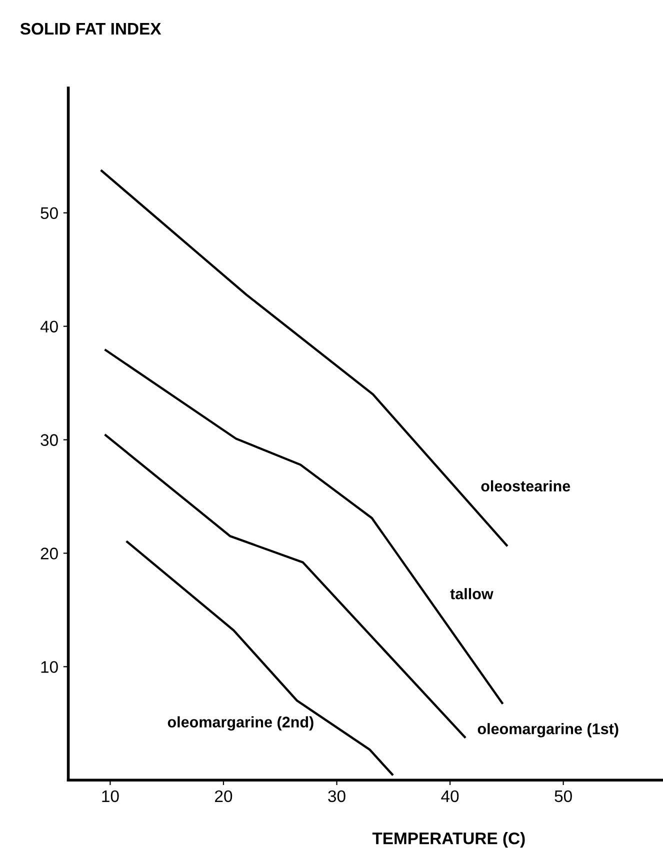 Image resolution: width=663 pixels, height=863 pixels. What do you see at coordinates (337, 796) in the screenshot?
I see `x-tick-label: 30` at bounding box center [337, 796].